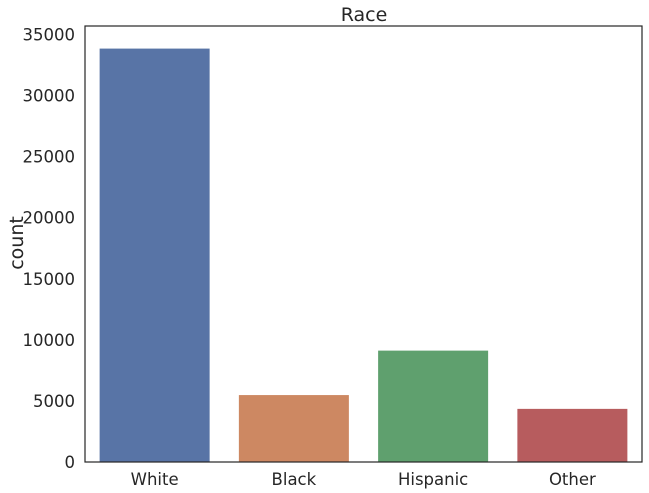 Image resolution: width=649 pixels, height=493 pixels. What do you see at coordinates (433, 406) in the screenshot?
I see `bar-hispanic` at bounding box center [433, 406].